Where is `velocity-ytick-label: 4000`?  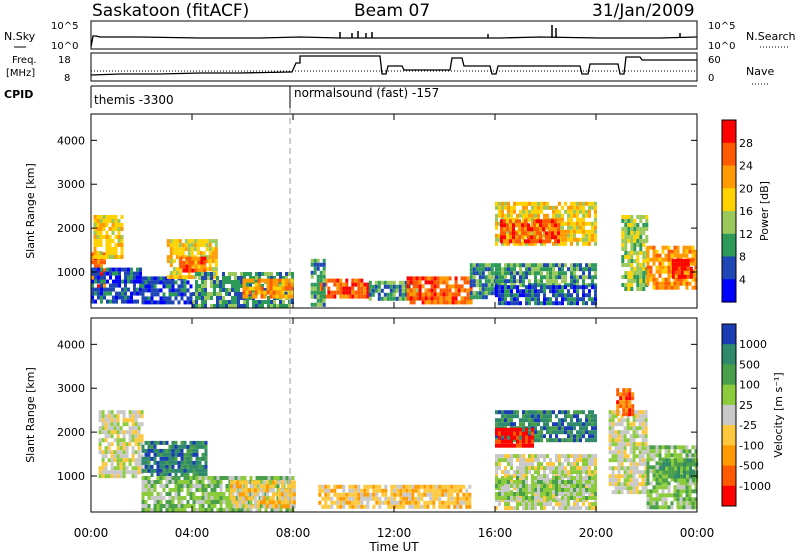 velocity-ytick-label: 4000 is located at coordinates (71, 344).